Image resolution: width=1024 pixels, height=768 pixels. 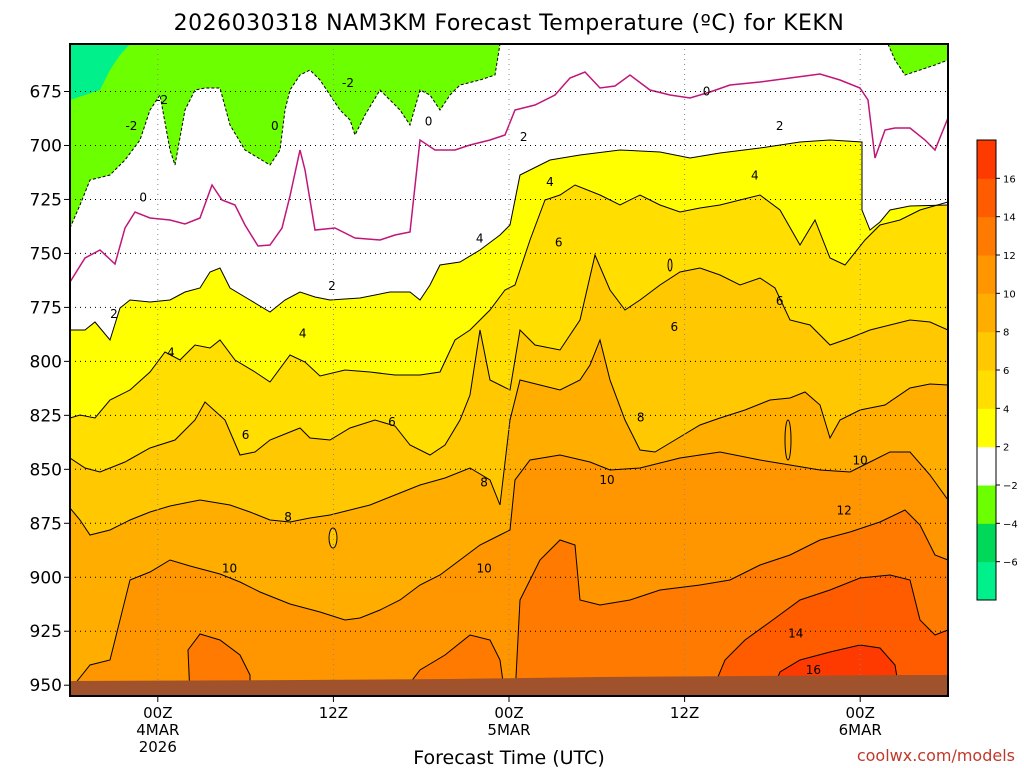 What do you see at coordinates (675, 327) in the screenshot?
I see `contour-label-18: 6` at bounding box center [675, 327].